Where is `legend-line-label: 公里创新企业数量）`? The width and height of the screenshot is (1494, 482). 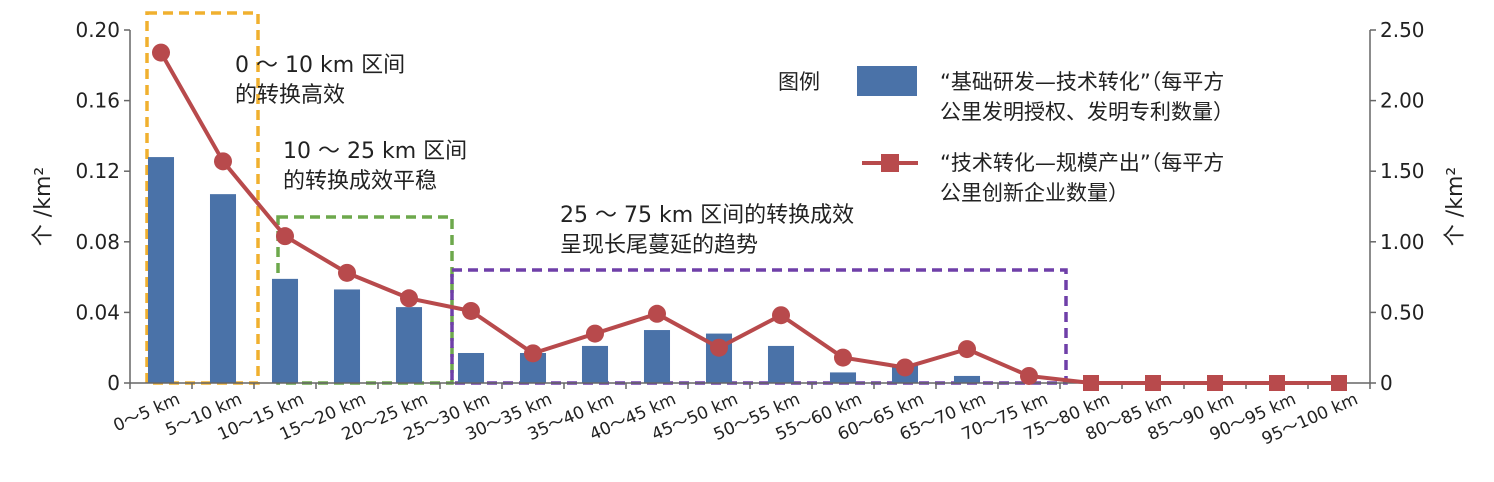
legend-line-label: 公里创新企业数量） is located at coordinates (1034, 193).